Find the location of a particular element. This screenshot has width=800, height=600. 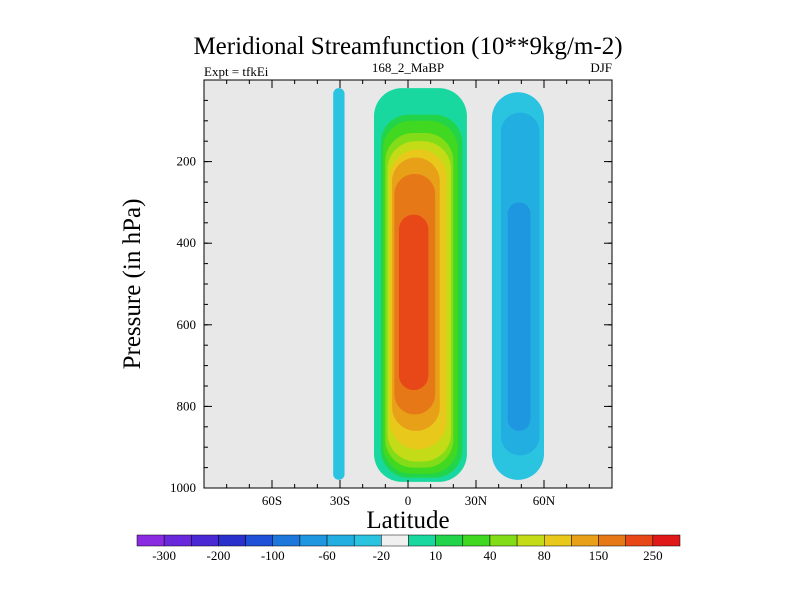

colorbar-label-7: 80 is located at coordinates (544, 555).